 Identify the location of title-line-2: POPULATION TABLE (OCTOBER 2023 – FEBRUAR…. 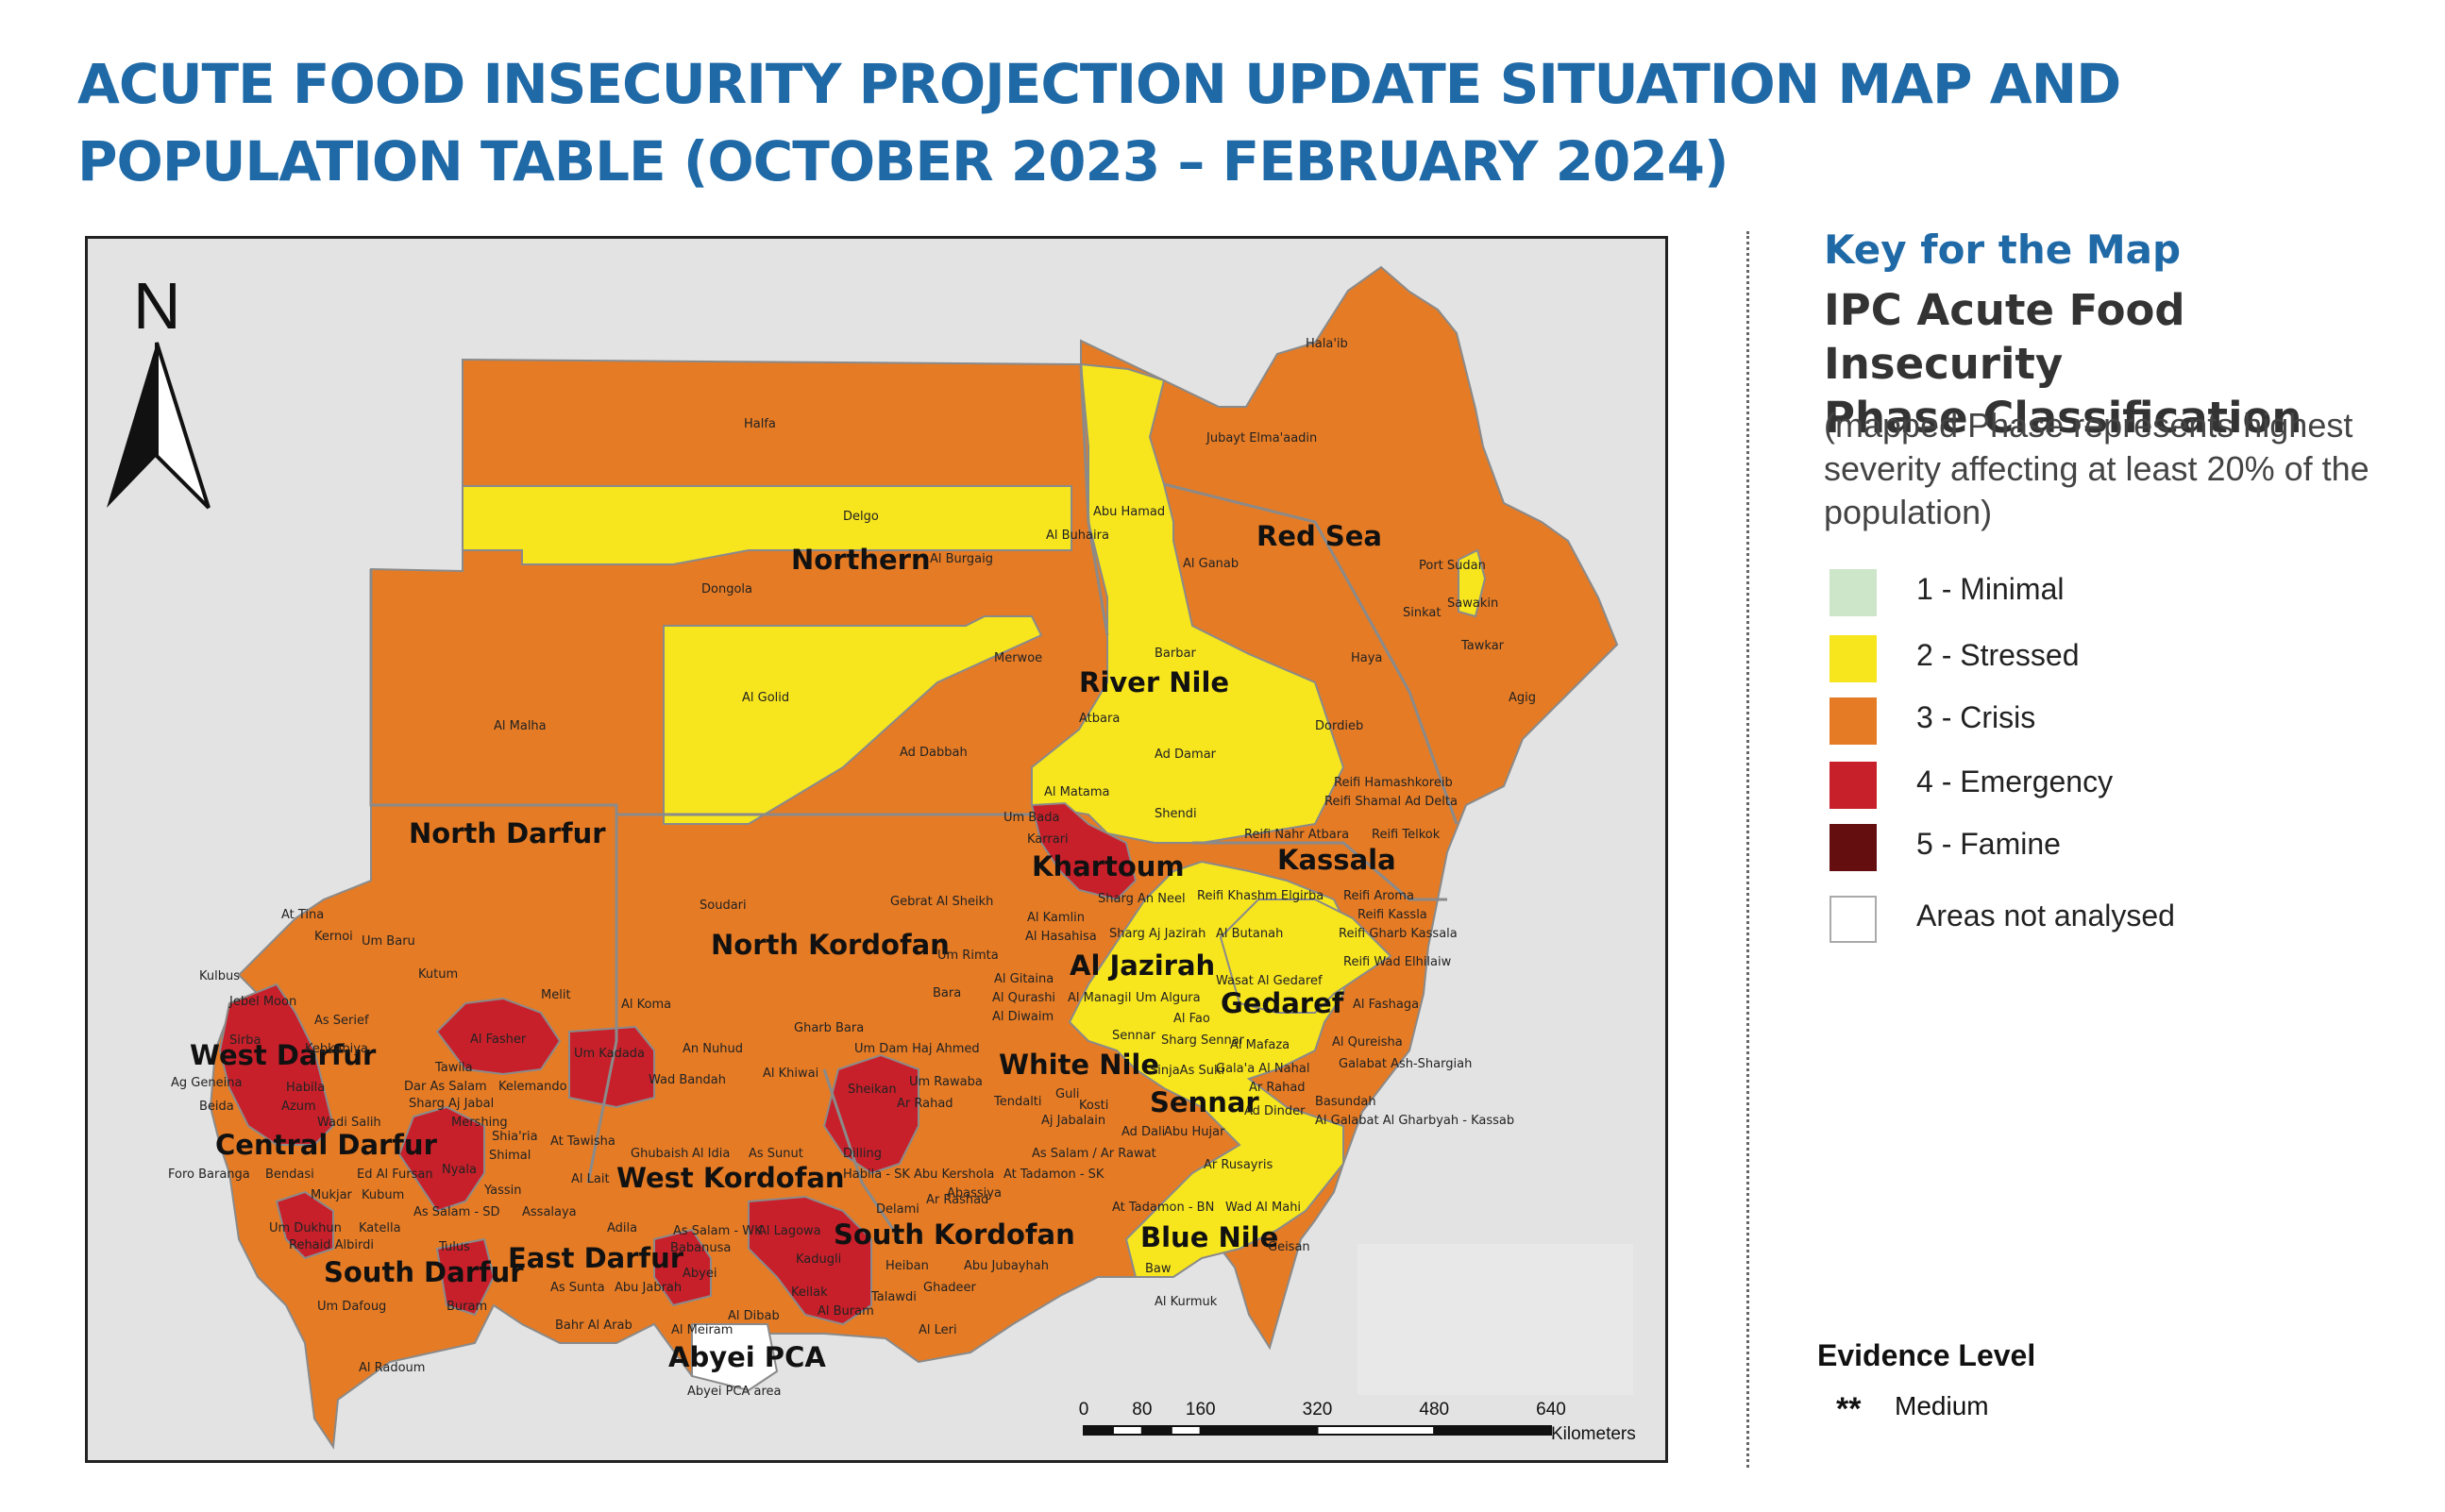
(903, 161).